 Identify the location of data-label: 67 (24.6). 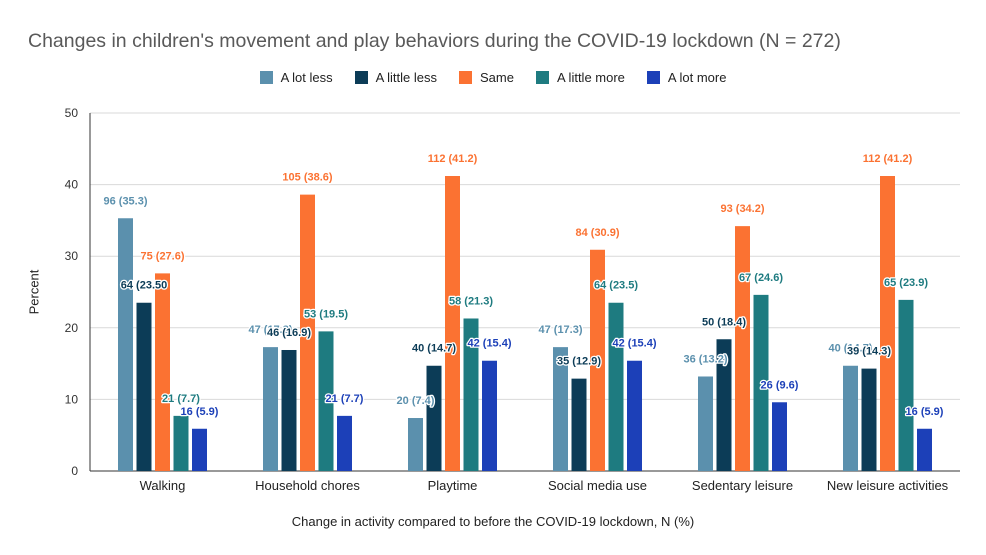
(761, 278).